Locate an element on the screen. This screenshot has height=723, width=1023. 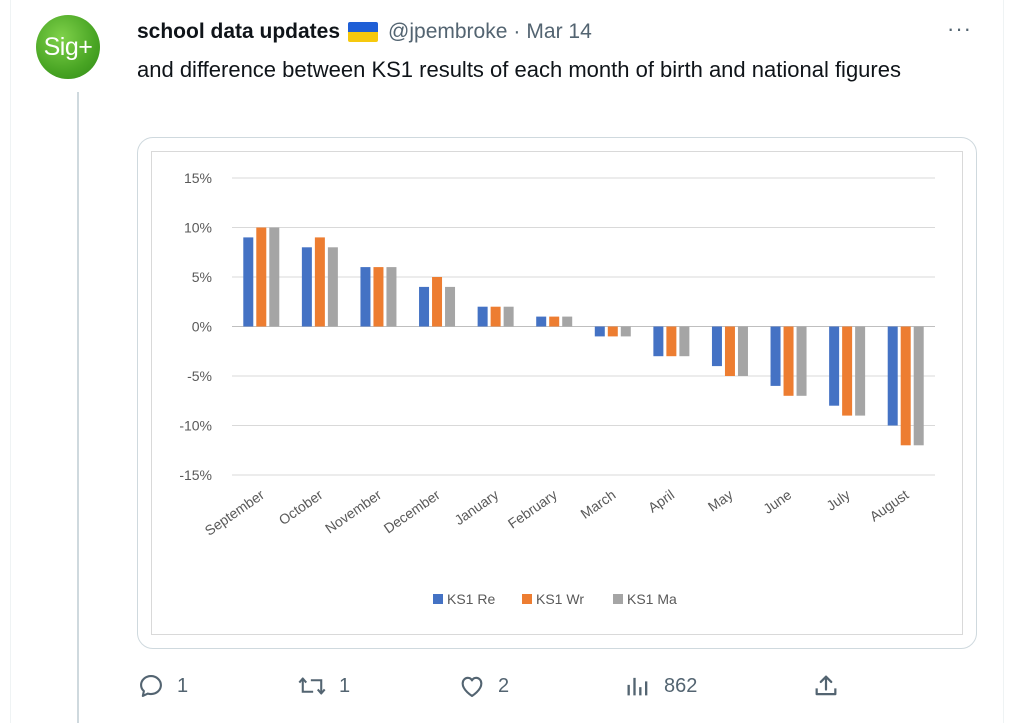
analytics-icon is located at coordinates (637, 686).